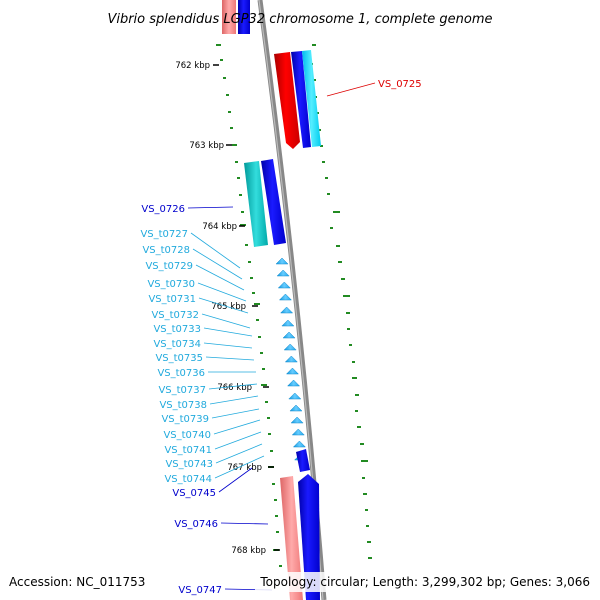 This screenshot has width=600, height=600. I want to click on feature-label-vs_t0740: VS_t0740, so click(187, 435).